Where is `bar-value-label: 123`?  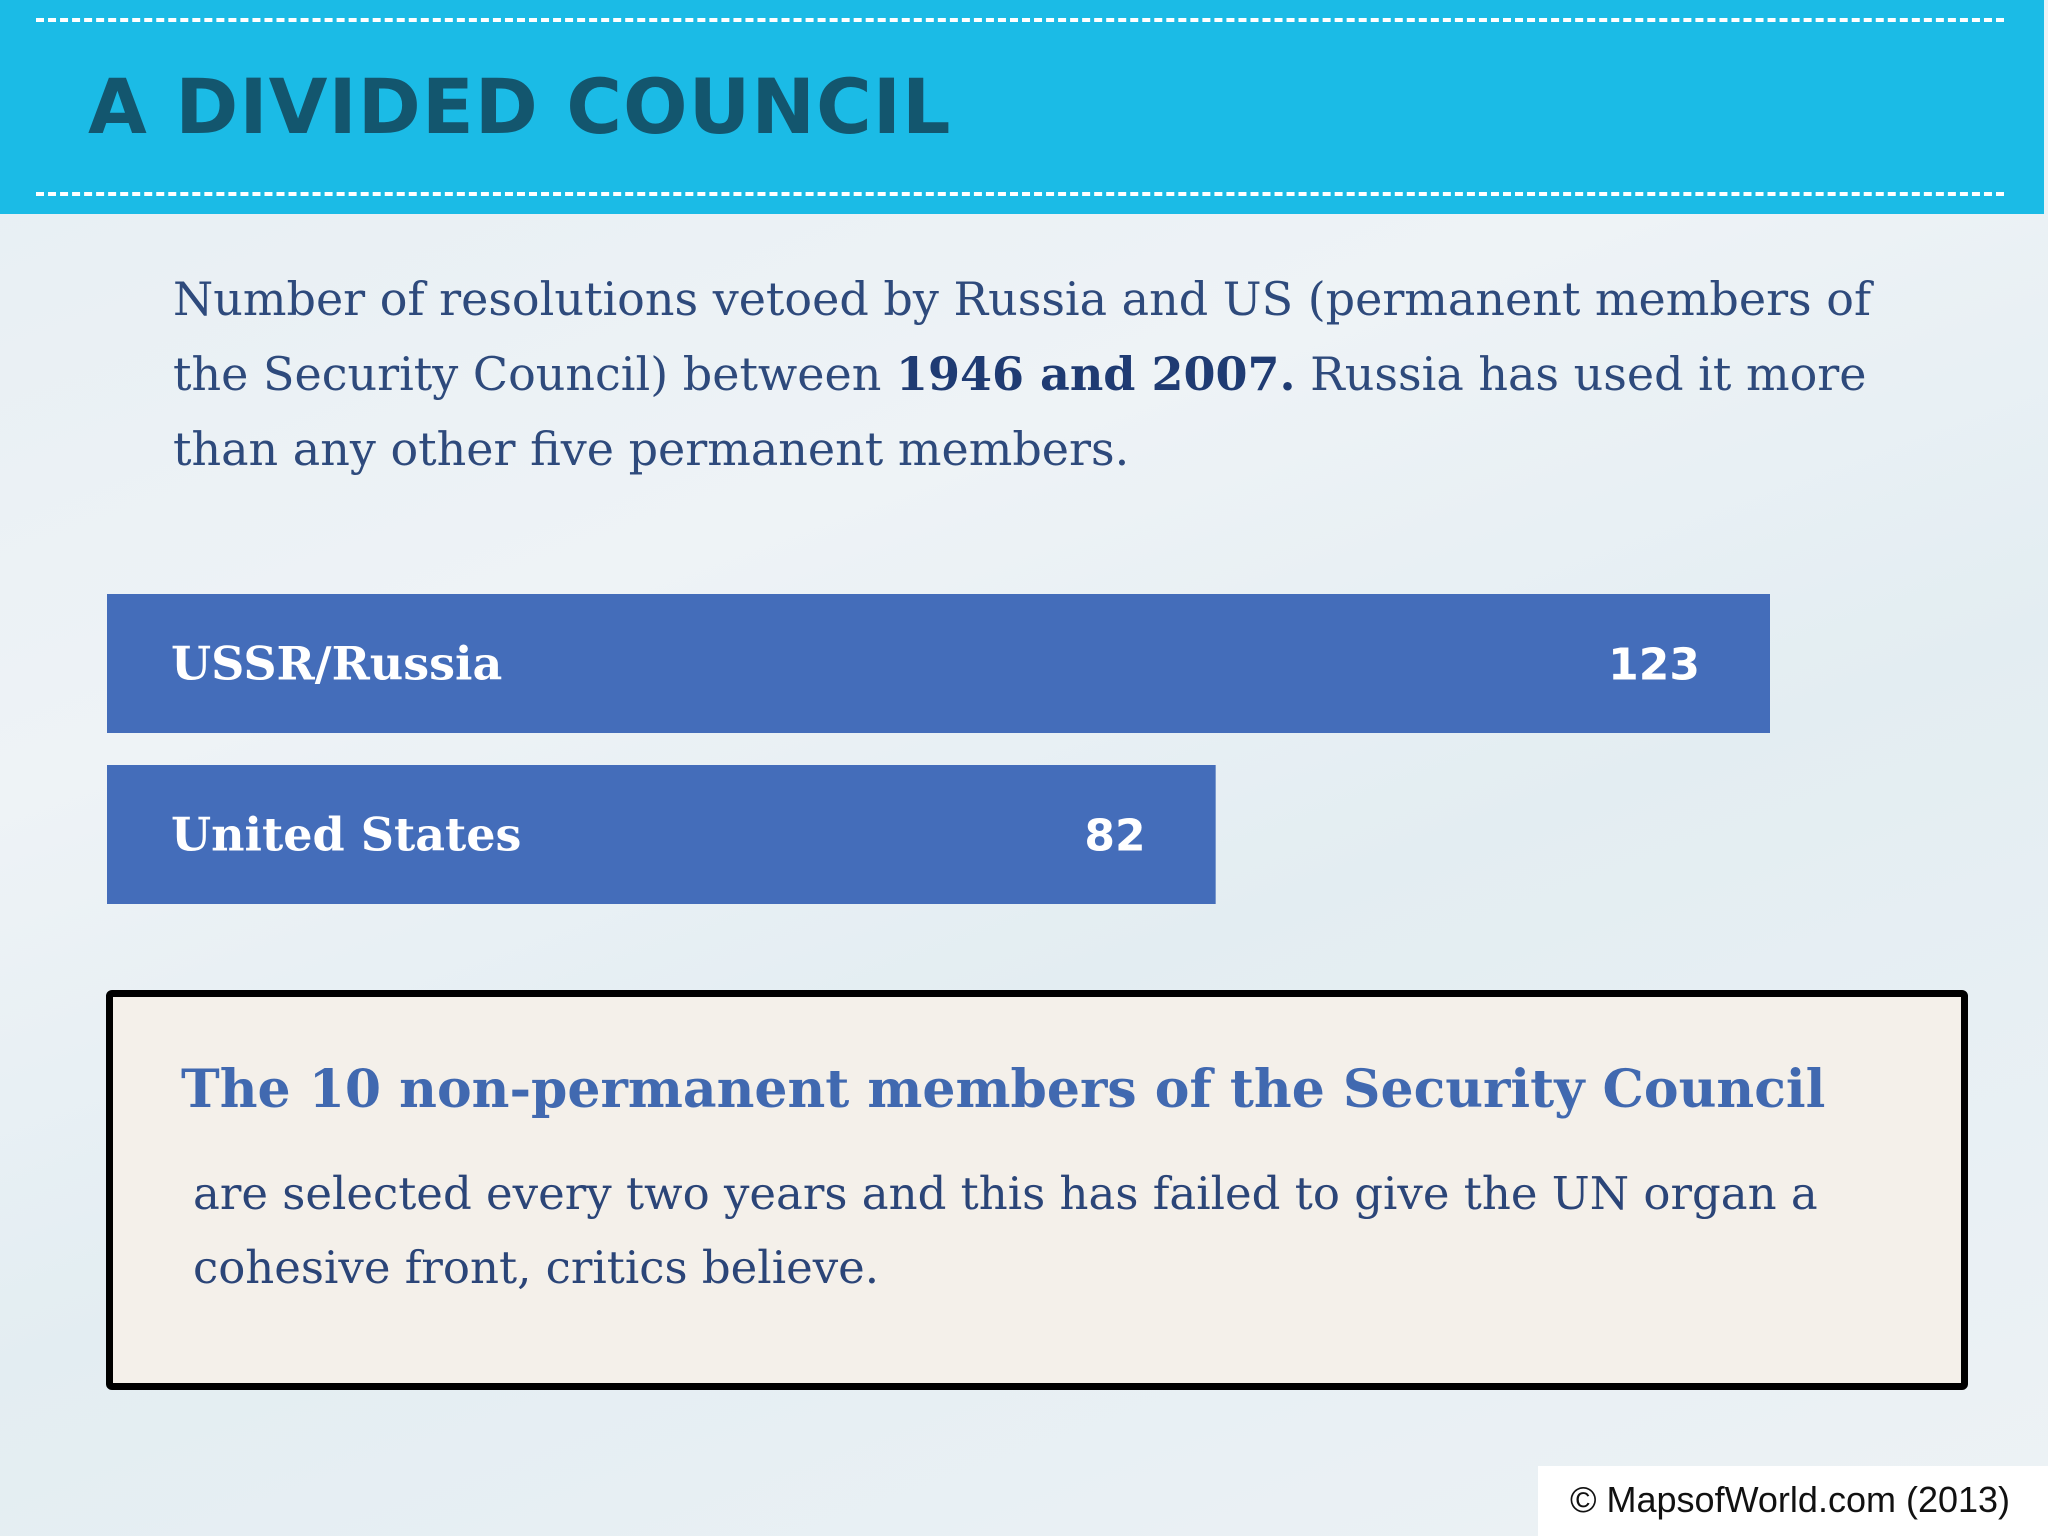 bar-value-label: 123 is located at coordinates (1654, 665).